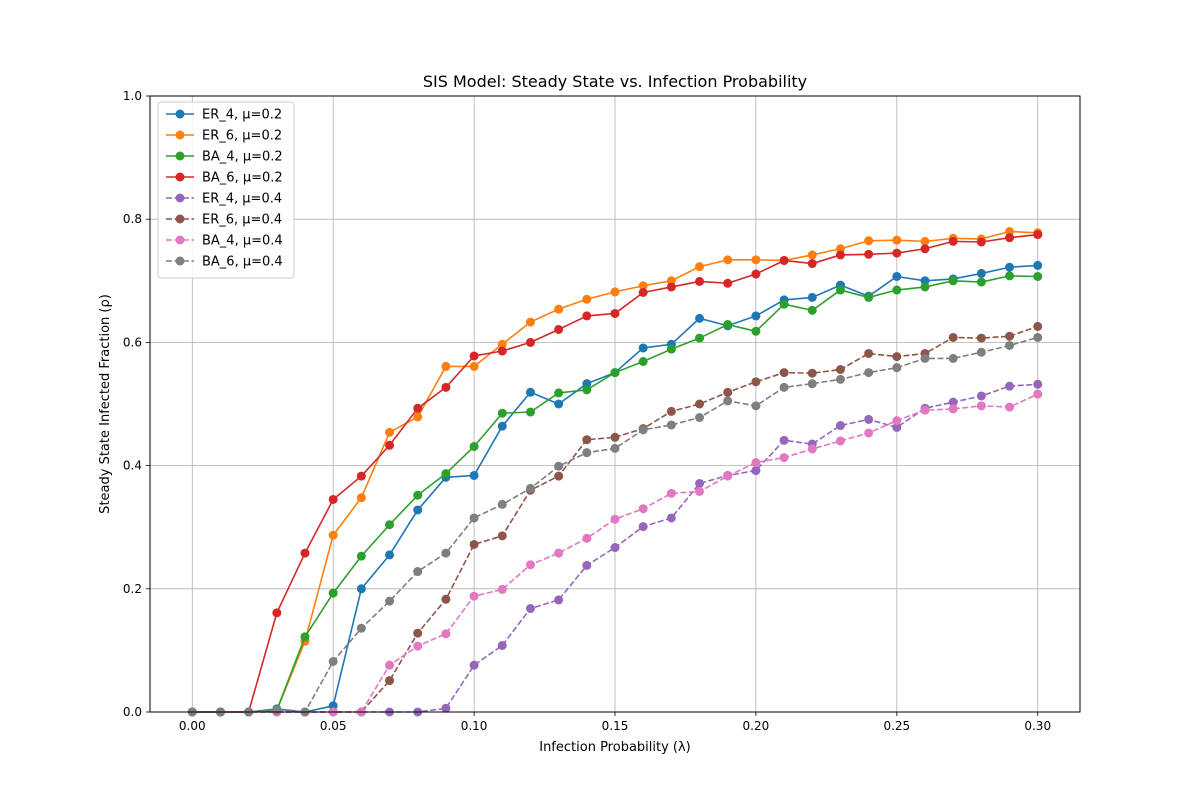 The width and height of the screenshot is (1200, 800). Describe the element at coordinates (180, 198) in the screenshot. I see `legend-marker` at that location.